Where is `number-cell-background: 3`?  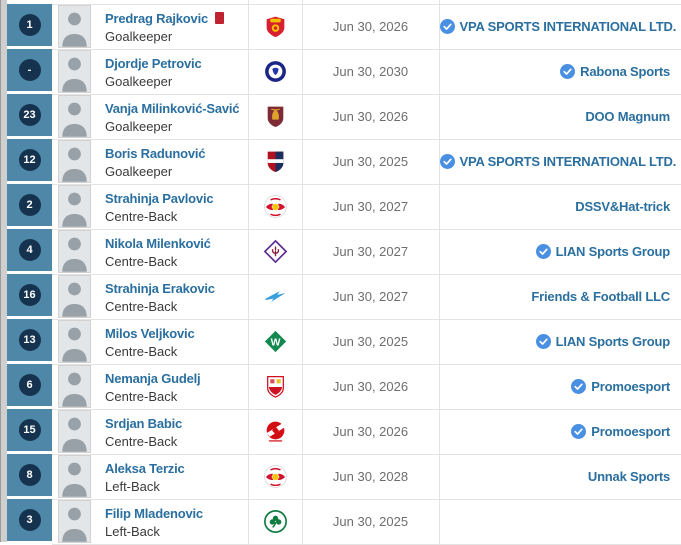 number-cell-background: 3 is located at coordinates (29, 520).